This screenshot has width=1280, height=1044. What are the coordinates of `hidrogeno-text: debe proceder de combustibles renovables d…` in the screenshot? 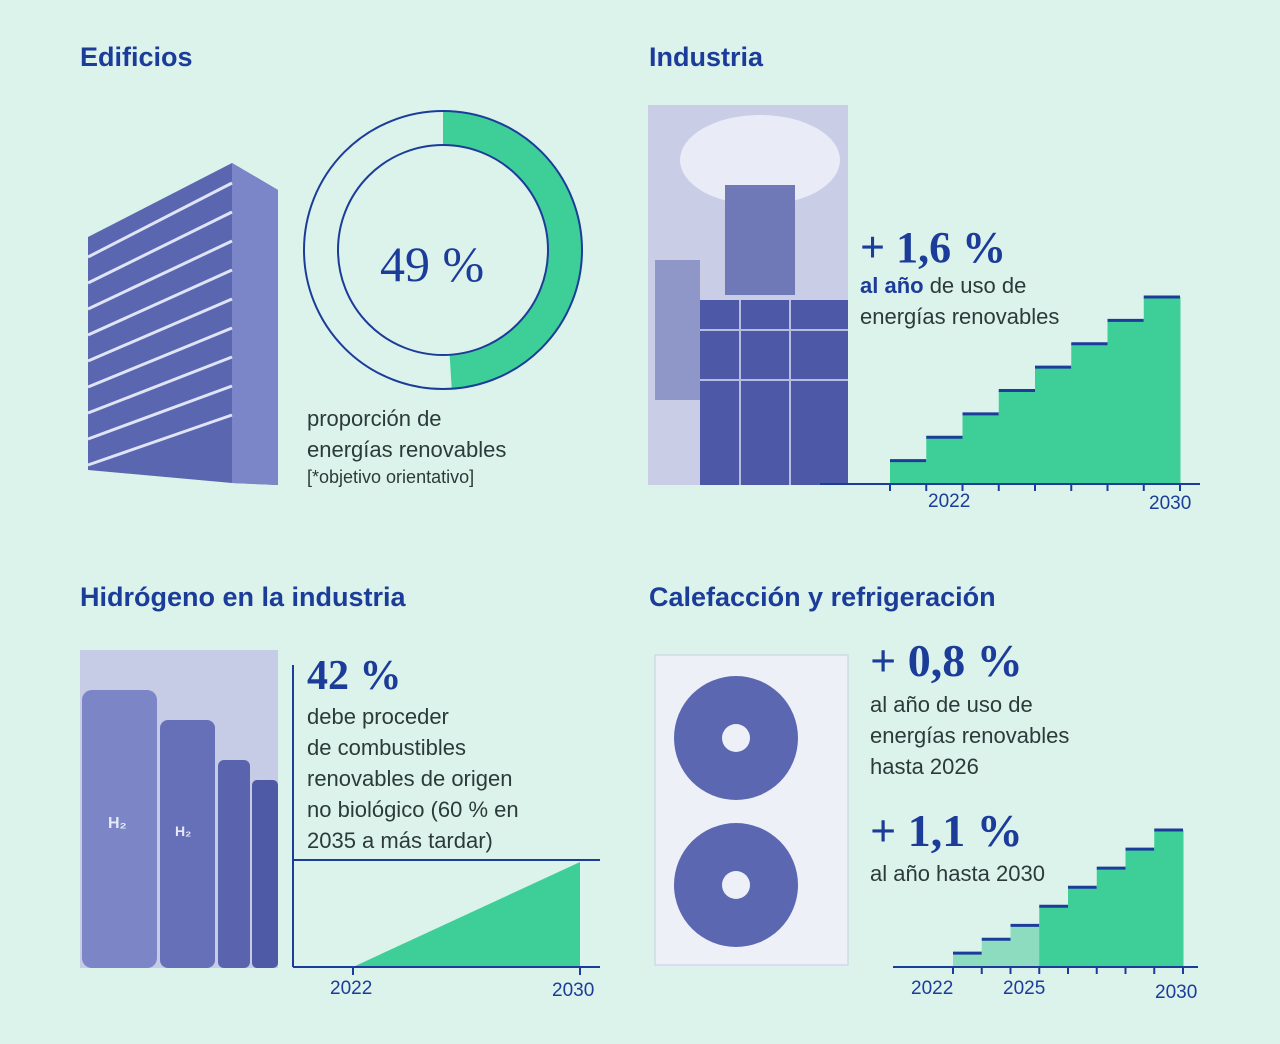 It's located at (413, 778).